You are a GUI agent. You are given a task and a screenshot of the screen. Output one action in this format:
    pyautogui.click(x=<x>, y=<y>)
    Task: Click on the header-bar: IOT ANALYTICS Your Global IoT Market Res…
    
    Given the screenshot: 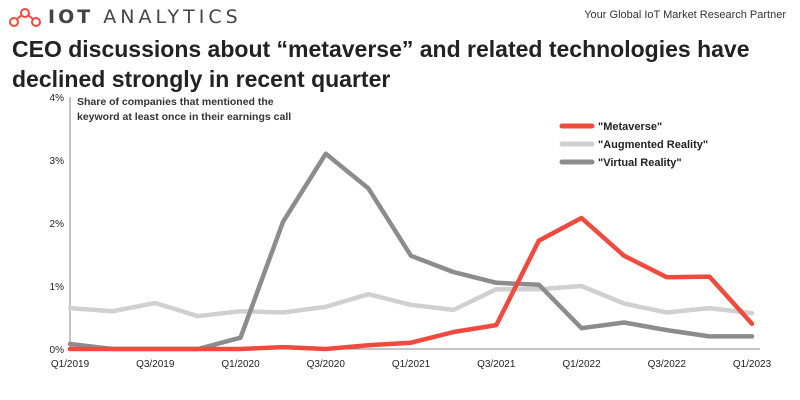 What is the action you would take?
    pyautogui.click(x=400, y=17)
    